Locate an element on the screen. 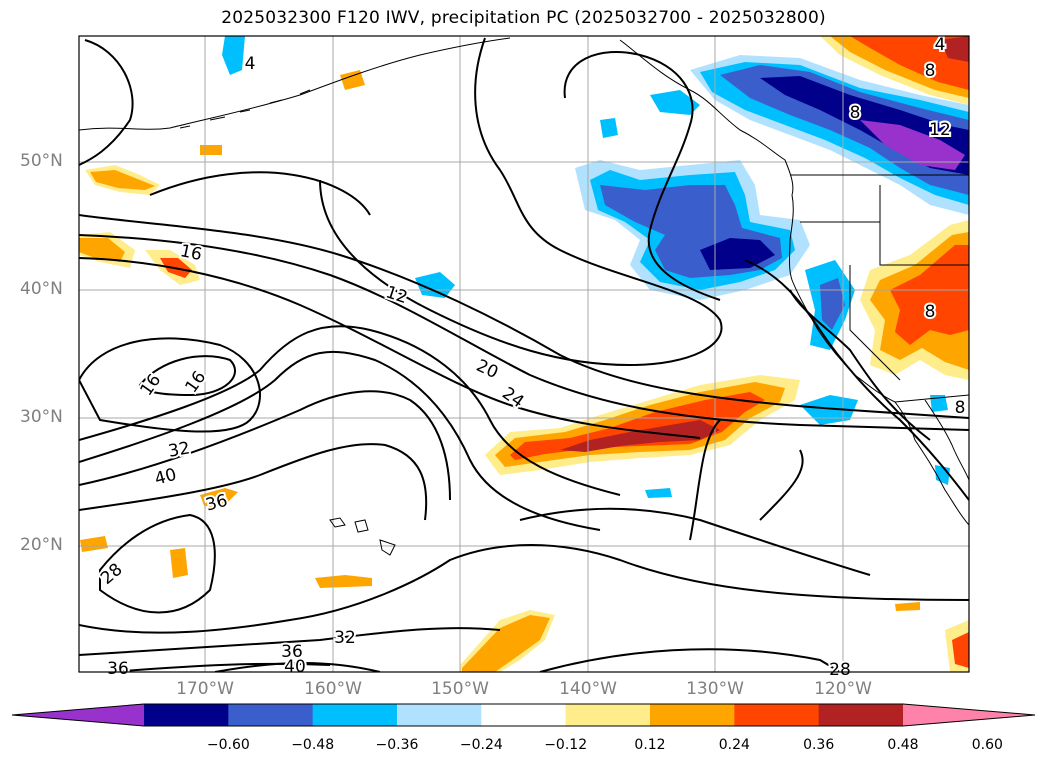 This screenshot has width=1047, height=765. coastline-wa-or is located at coordinates (791, 237).